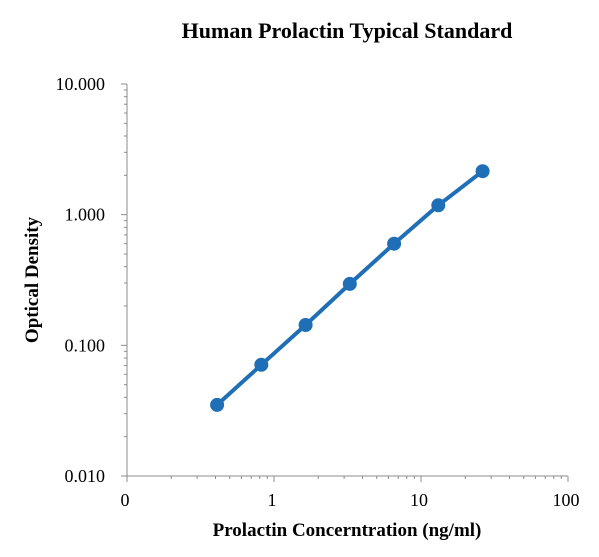 This screenshot has width=599, height=557. What do you see at coordinates (419, 500) in the screenshot?
I see `x-tick-label: 10` at bounding box center [419, 500].